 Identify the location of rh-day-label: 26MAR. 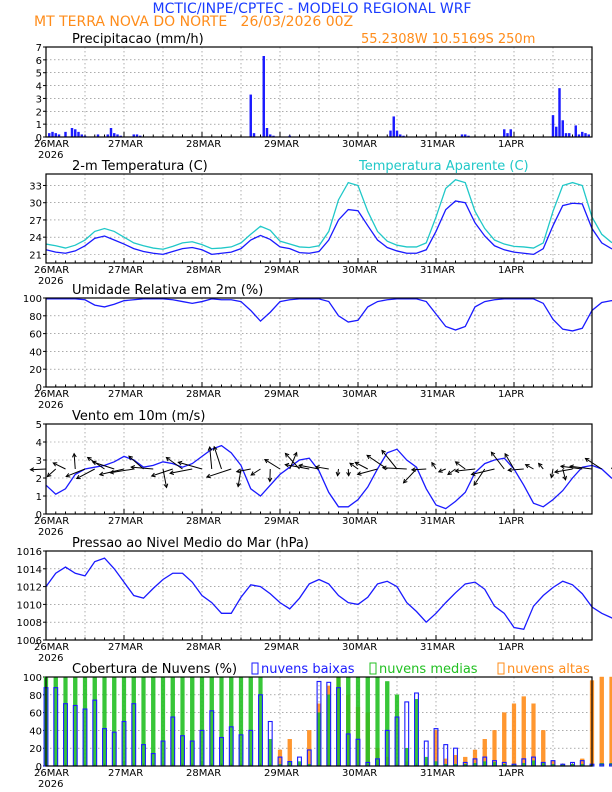
(51, 394).